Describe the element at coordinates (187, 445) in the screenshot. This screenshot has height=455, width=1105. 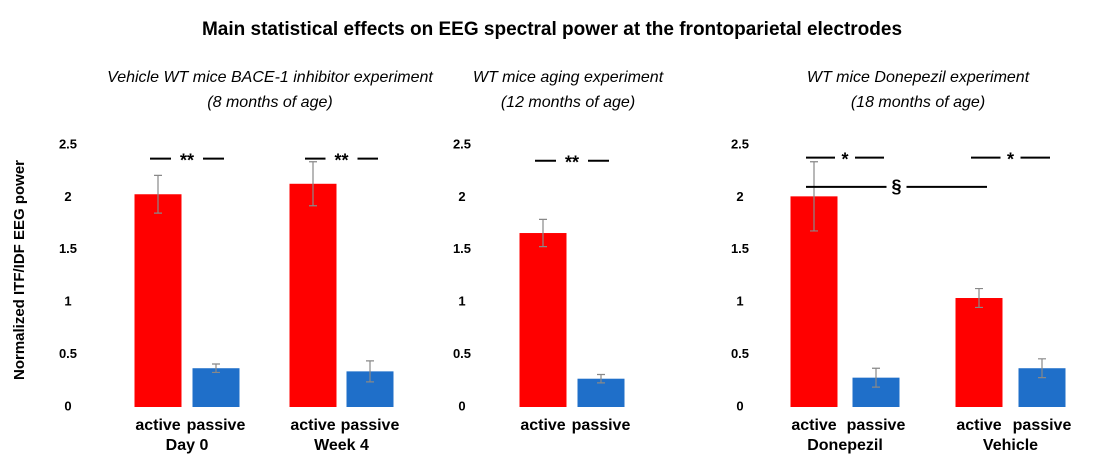
I see `group-label: Day 0` at that location.